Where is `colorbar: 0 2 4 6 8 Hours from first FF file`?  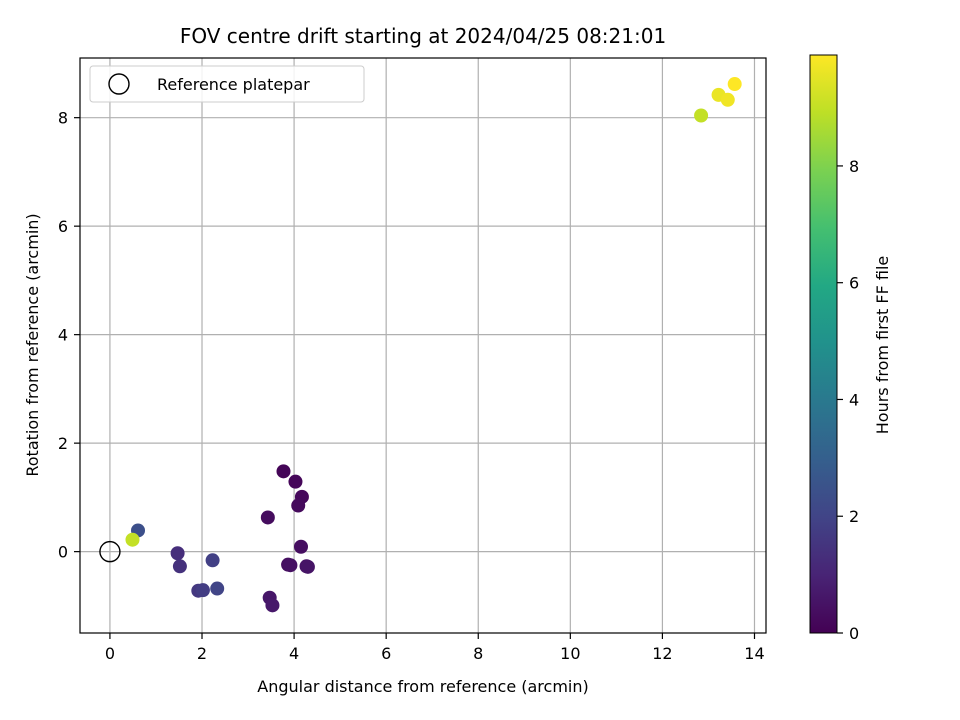 colorbar: 0 2 4 6 8 Hours from first FF file is located at coordinates (850, 348).